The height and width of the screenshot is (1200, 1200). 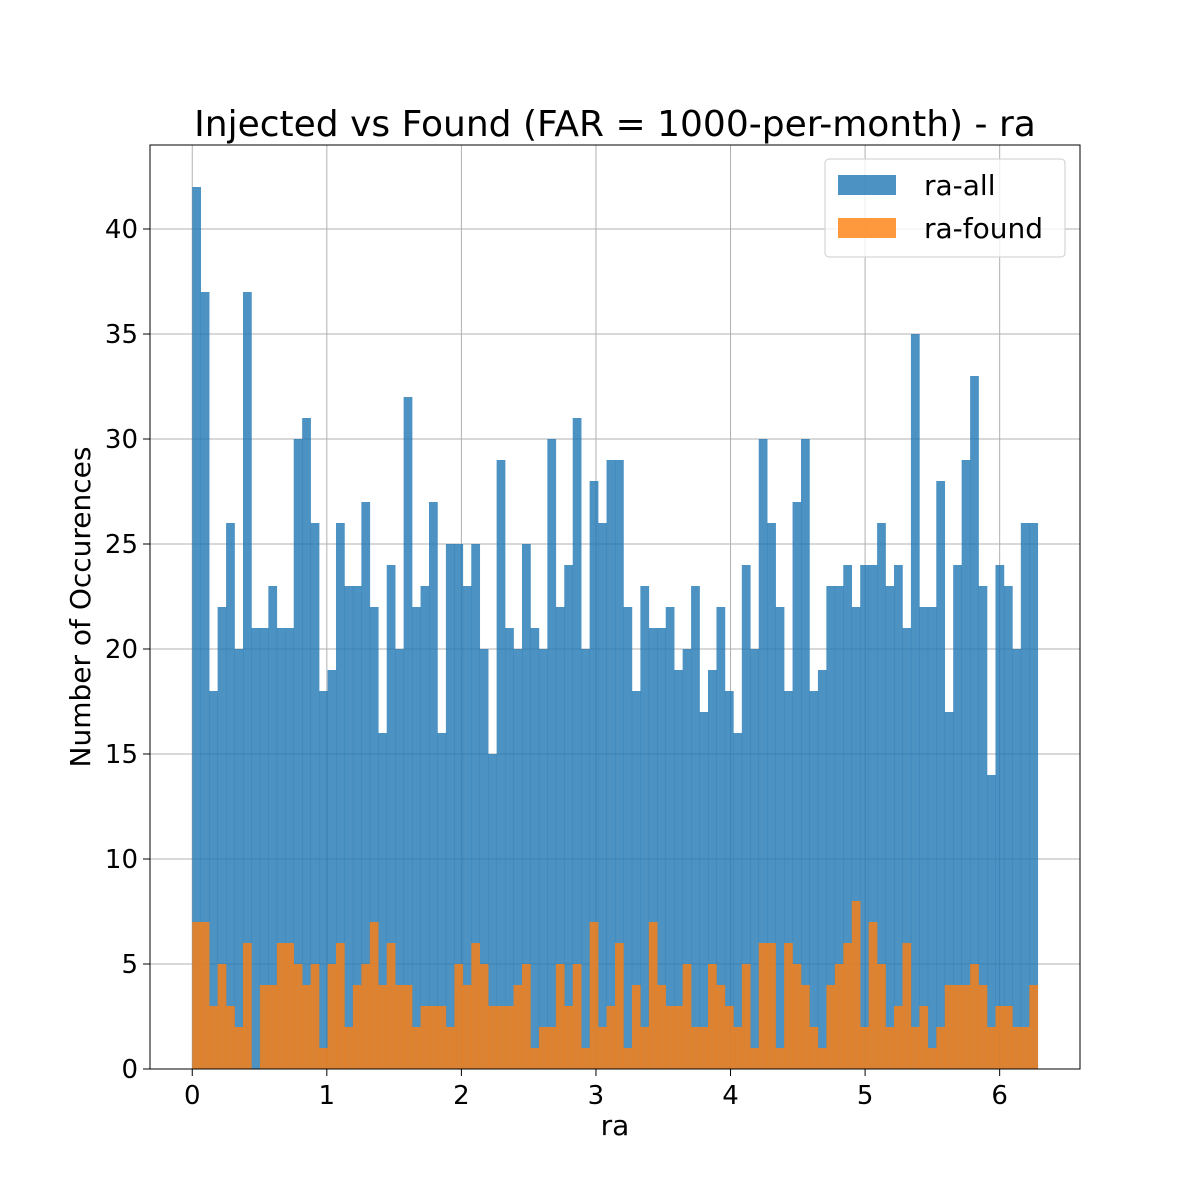 What do you see at coordinates (867, 185) in the screenshot?
I see `legend-swatch-all` at bounding box center [867, 185].